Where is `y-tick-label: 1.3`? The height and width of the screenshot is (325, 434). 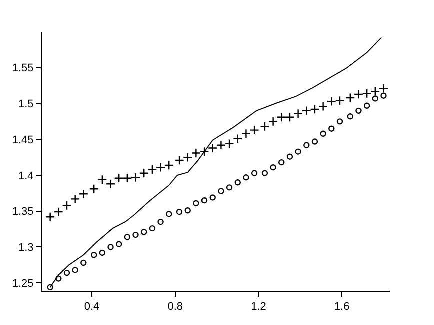 y-tick-label: 1.3 is located at coordinates (26, 248).